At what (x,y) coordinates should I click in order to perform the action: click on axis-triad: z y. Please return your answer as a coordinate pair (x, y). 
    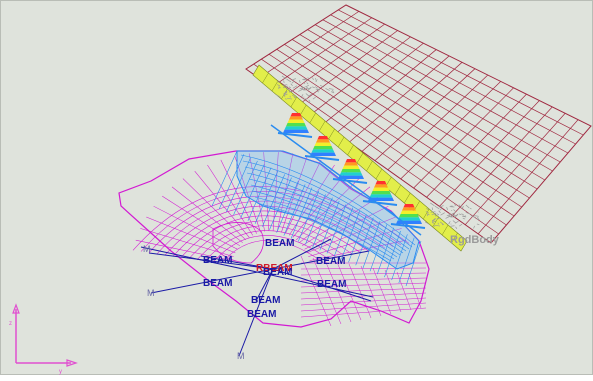
    Looking at the image, I should click on (42, 340).